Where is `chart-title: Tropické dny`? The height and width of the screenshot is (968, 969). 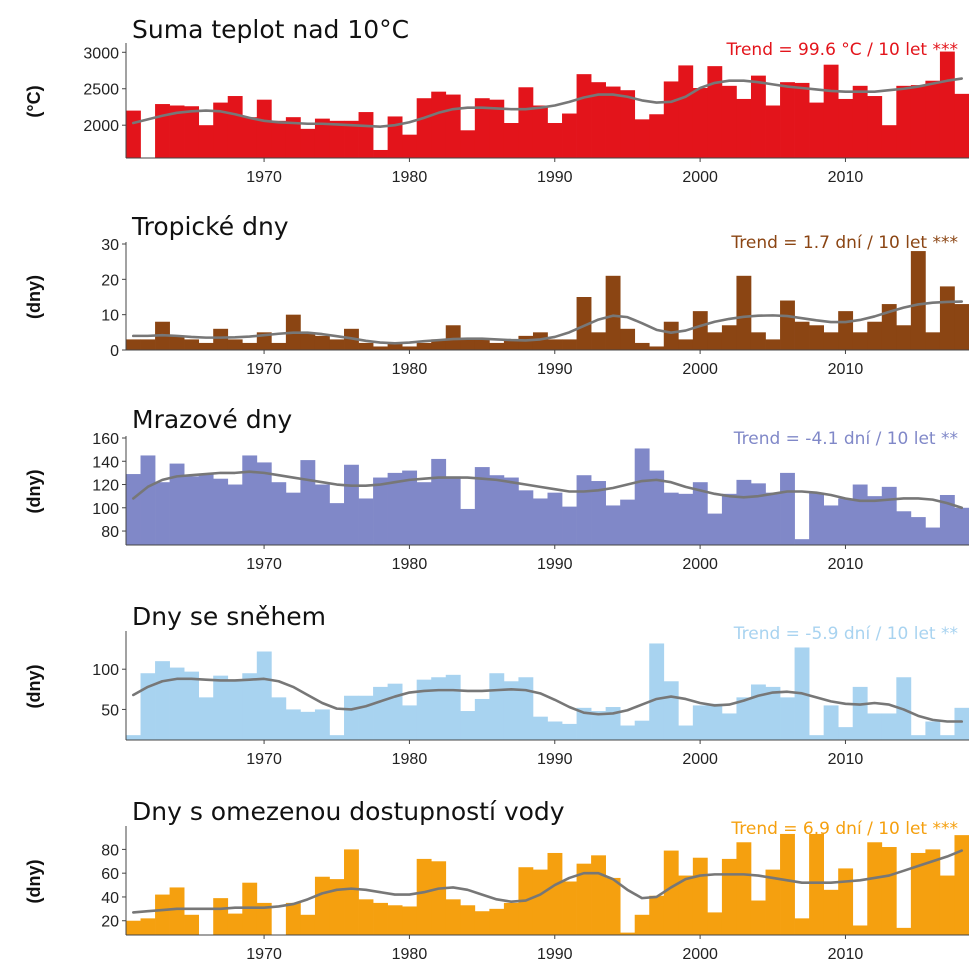 chart-title: Tropické dny is located at coordinates (210, 226).